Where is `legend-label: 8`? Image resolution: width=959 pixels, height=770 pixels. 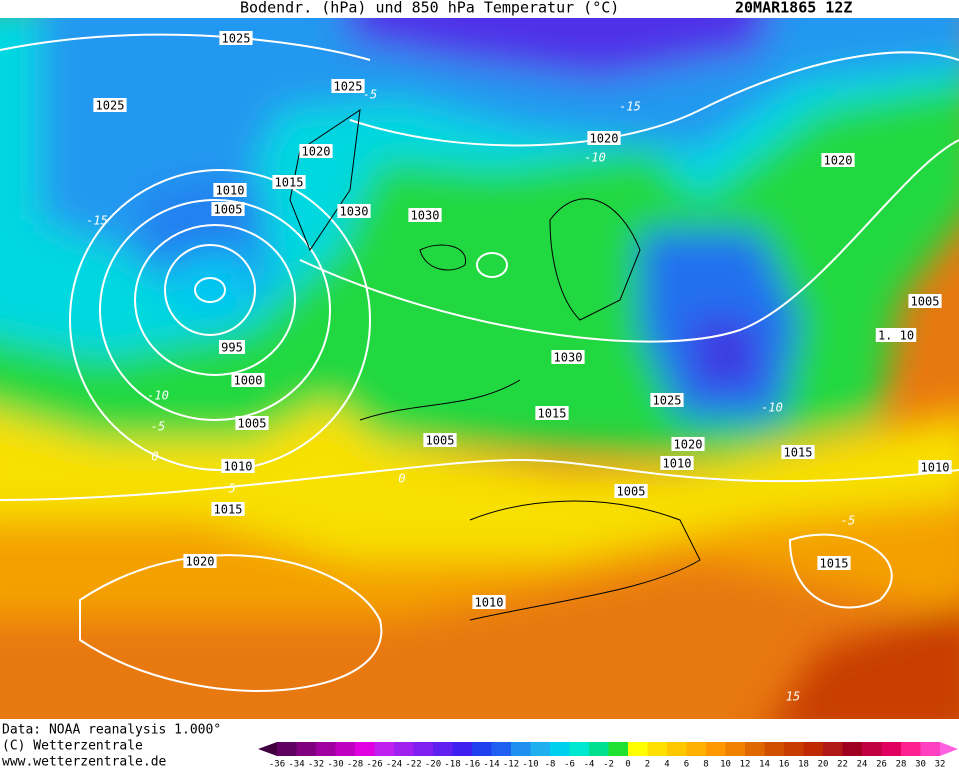
legend-label: 8 is located at coordinates (705, 765).